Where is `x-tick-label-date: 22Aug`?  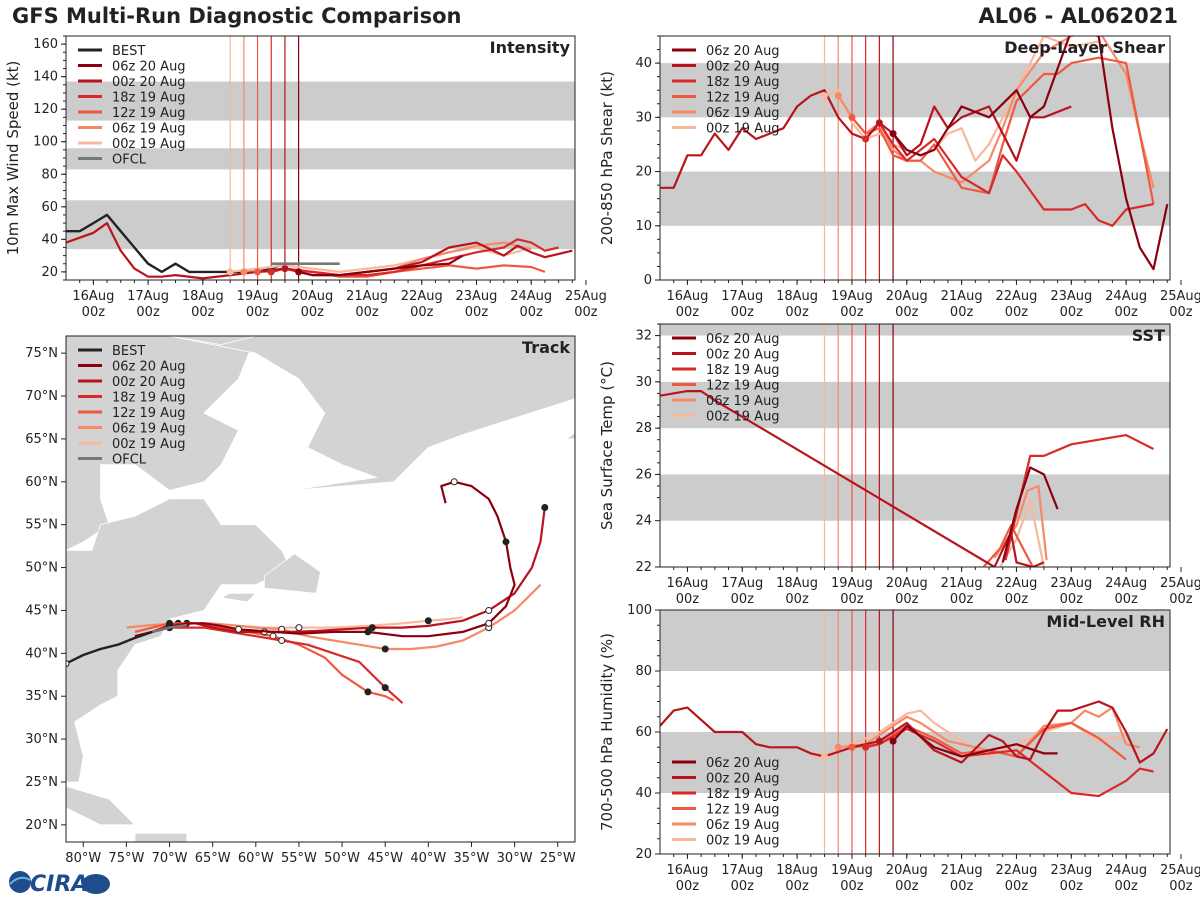
x-tick-label-date: 22Aug is located at coordinates (1016, 870).